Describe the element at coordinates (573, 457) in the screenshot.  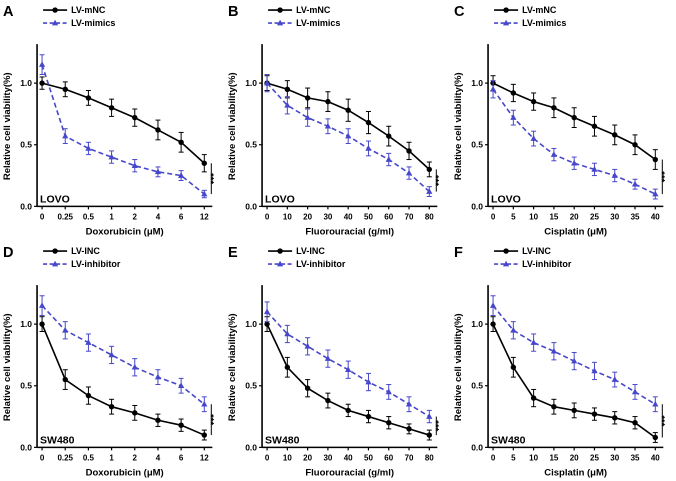
I see `x-tick-label: 20` at that location.